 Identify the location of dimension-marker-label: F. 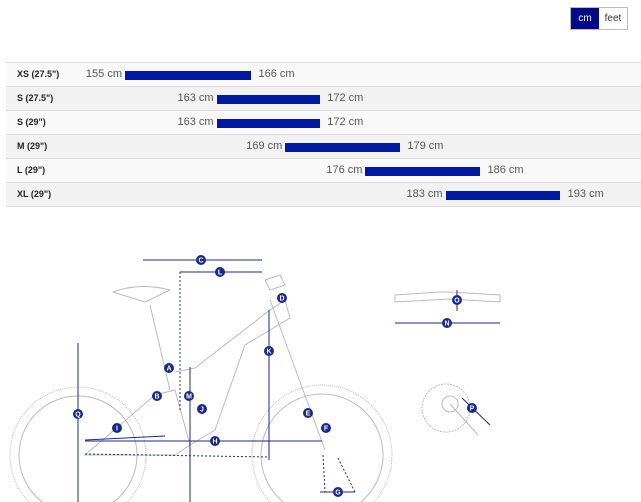
(326, 429).